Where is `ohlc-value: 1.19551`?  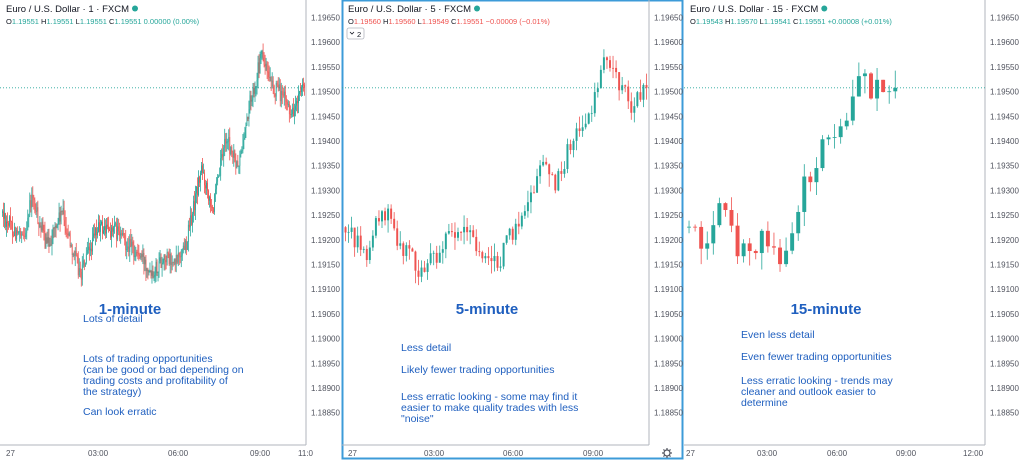
ohlc-value: 1.19551 is located at coordinates (60, 21).